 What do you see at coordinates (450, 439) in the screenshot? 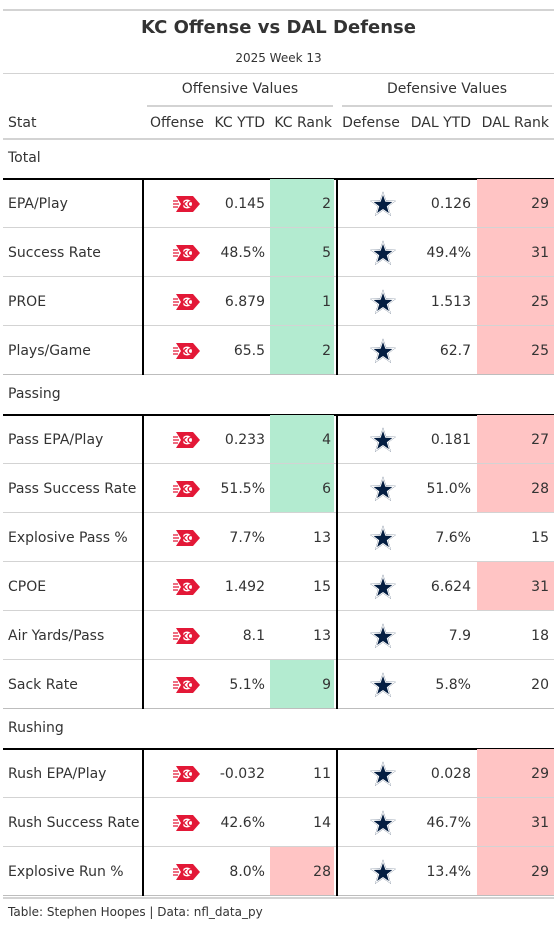
I see `dal-ytd-value: 0.181` at bounding box center [450, 439].